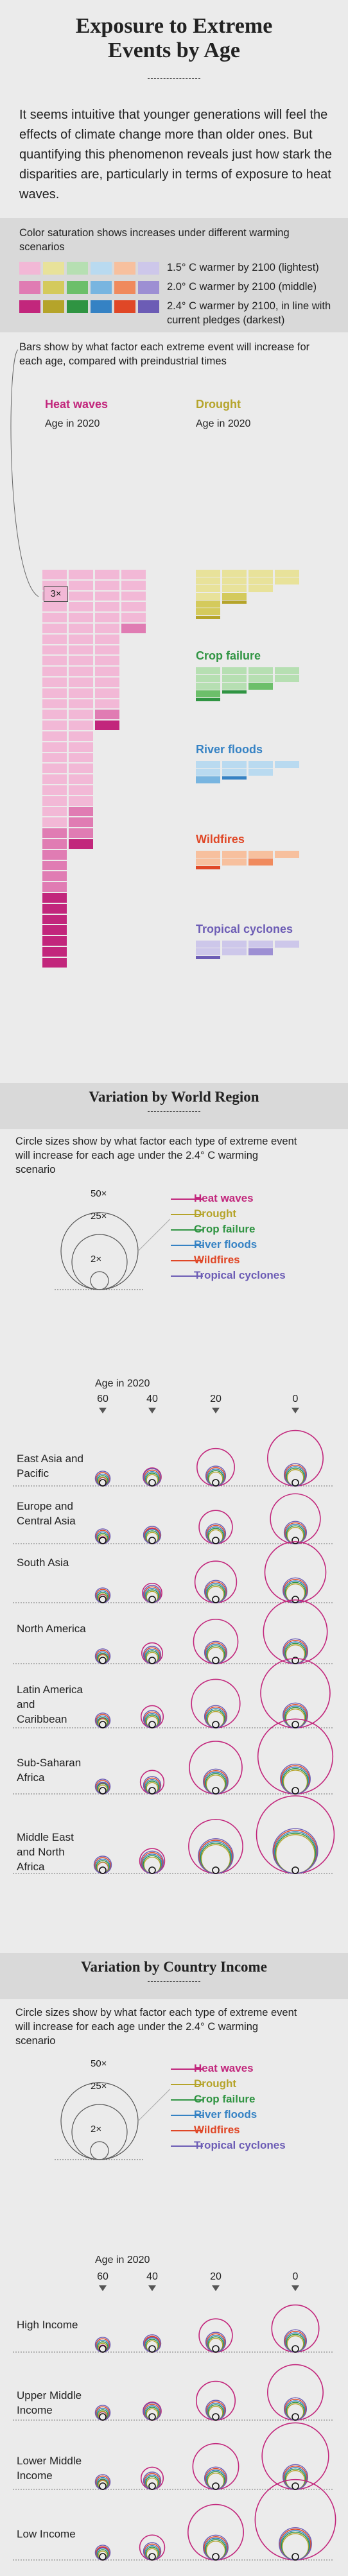  Describe the element at coordinates (174, 1097) in the screenshot. I see `region-section-title: Variation by World Region` at that location.